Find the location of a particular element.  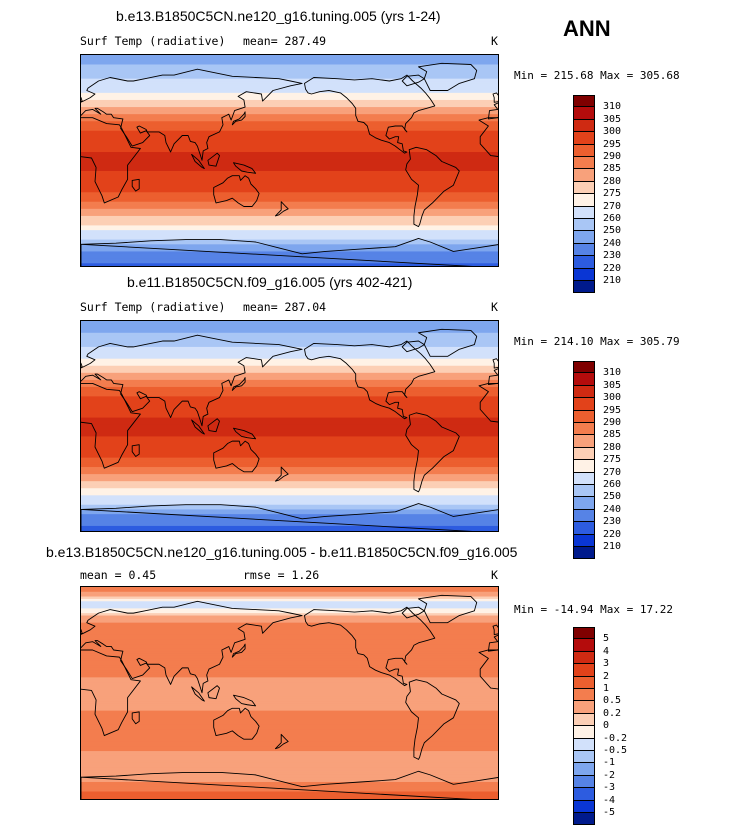

panel2-mean-label: mean= 287.04 is located at coordinates (285, 307).